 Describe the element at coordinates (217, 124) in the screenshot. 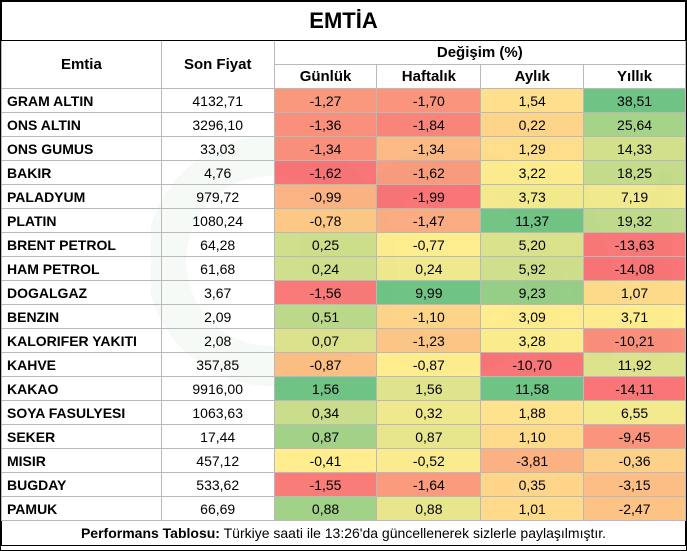

I see `last-price: 3296,10` at that location.